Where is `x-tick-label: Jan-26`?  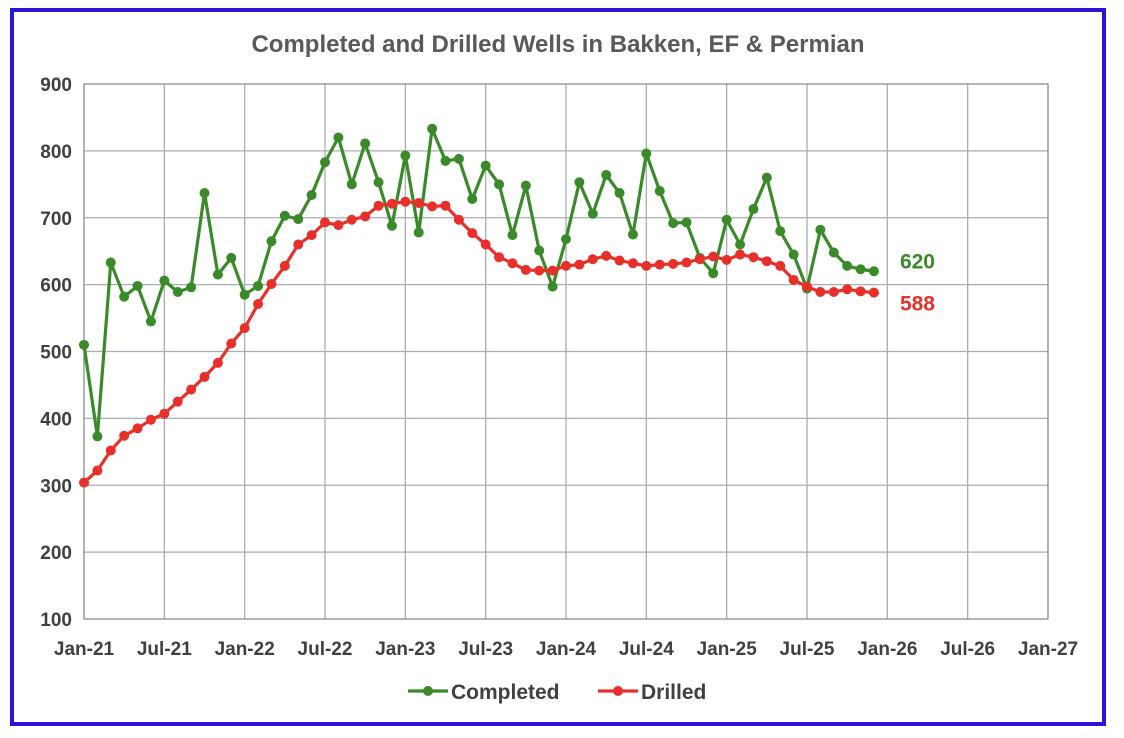 x-tick-label: Jan-26 is located at coordinates (887, 649).